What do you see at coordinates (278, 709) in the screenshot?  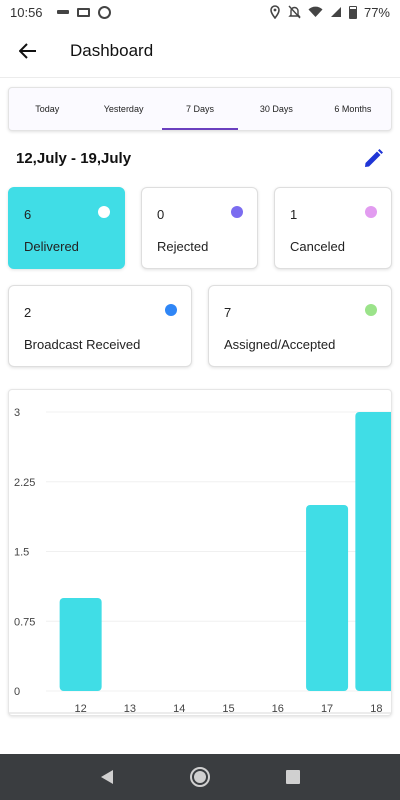 I see `x-tick-label: 16` at bounding box center [278, 709].